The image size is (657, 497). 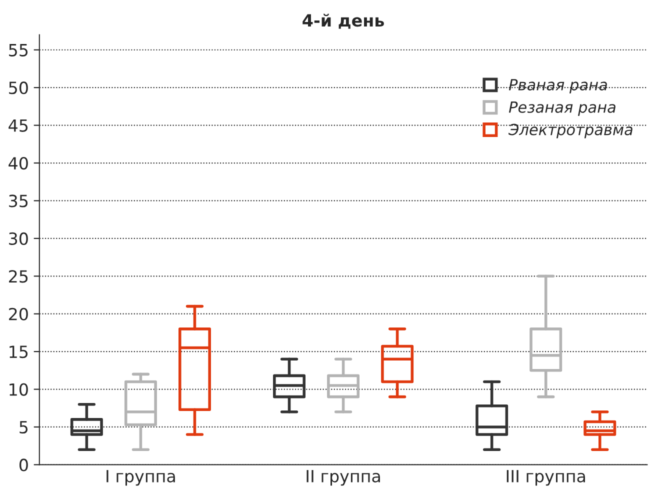 I want to click on y-tick-label: 35, so click(x=18, y=201).